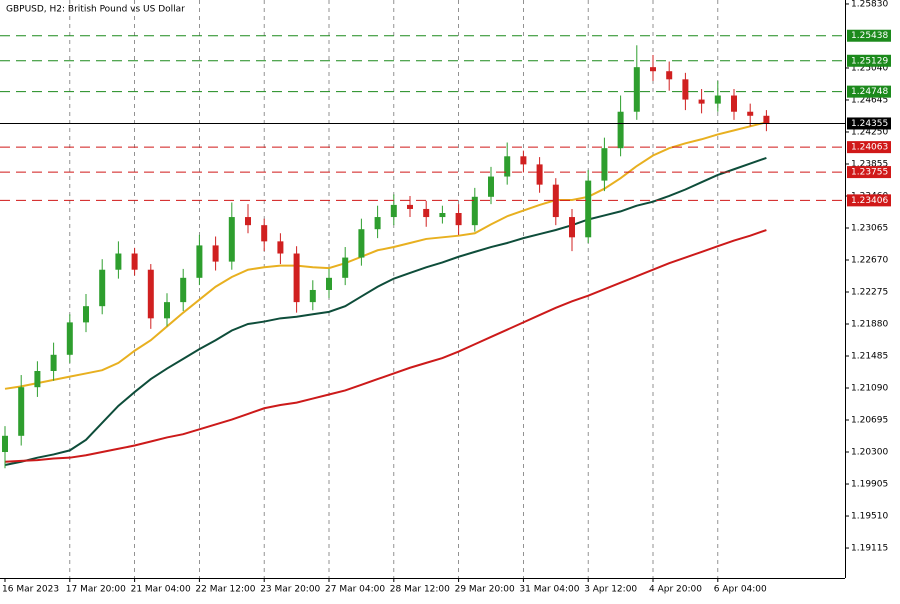 The image size is (900, 604). I want to click on x-tick-label: 27 Mar 04:00, so click(355, 590).